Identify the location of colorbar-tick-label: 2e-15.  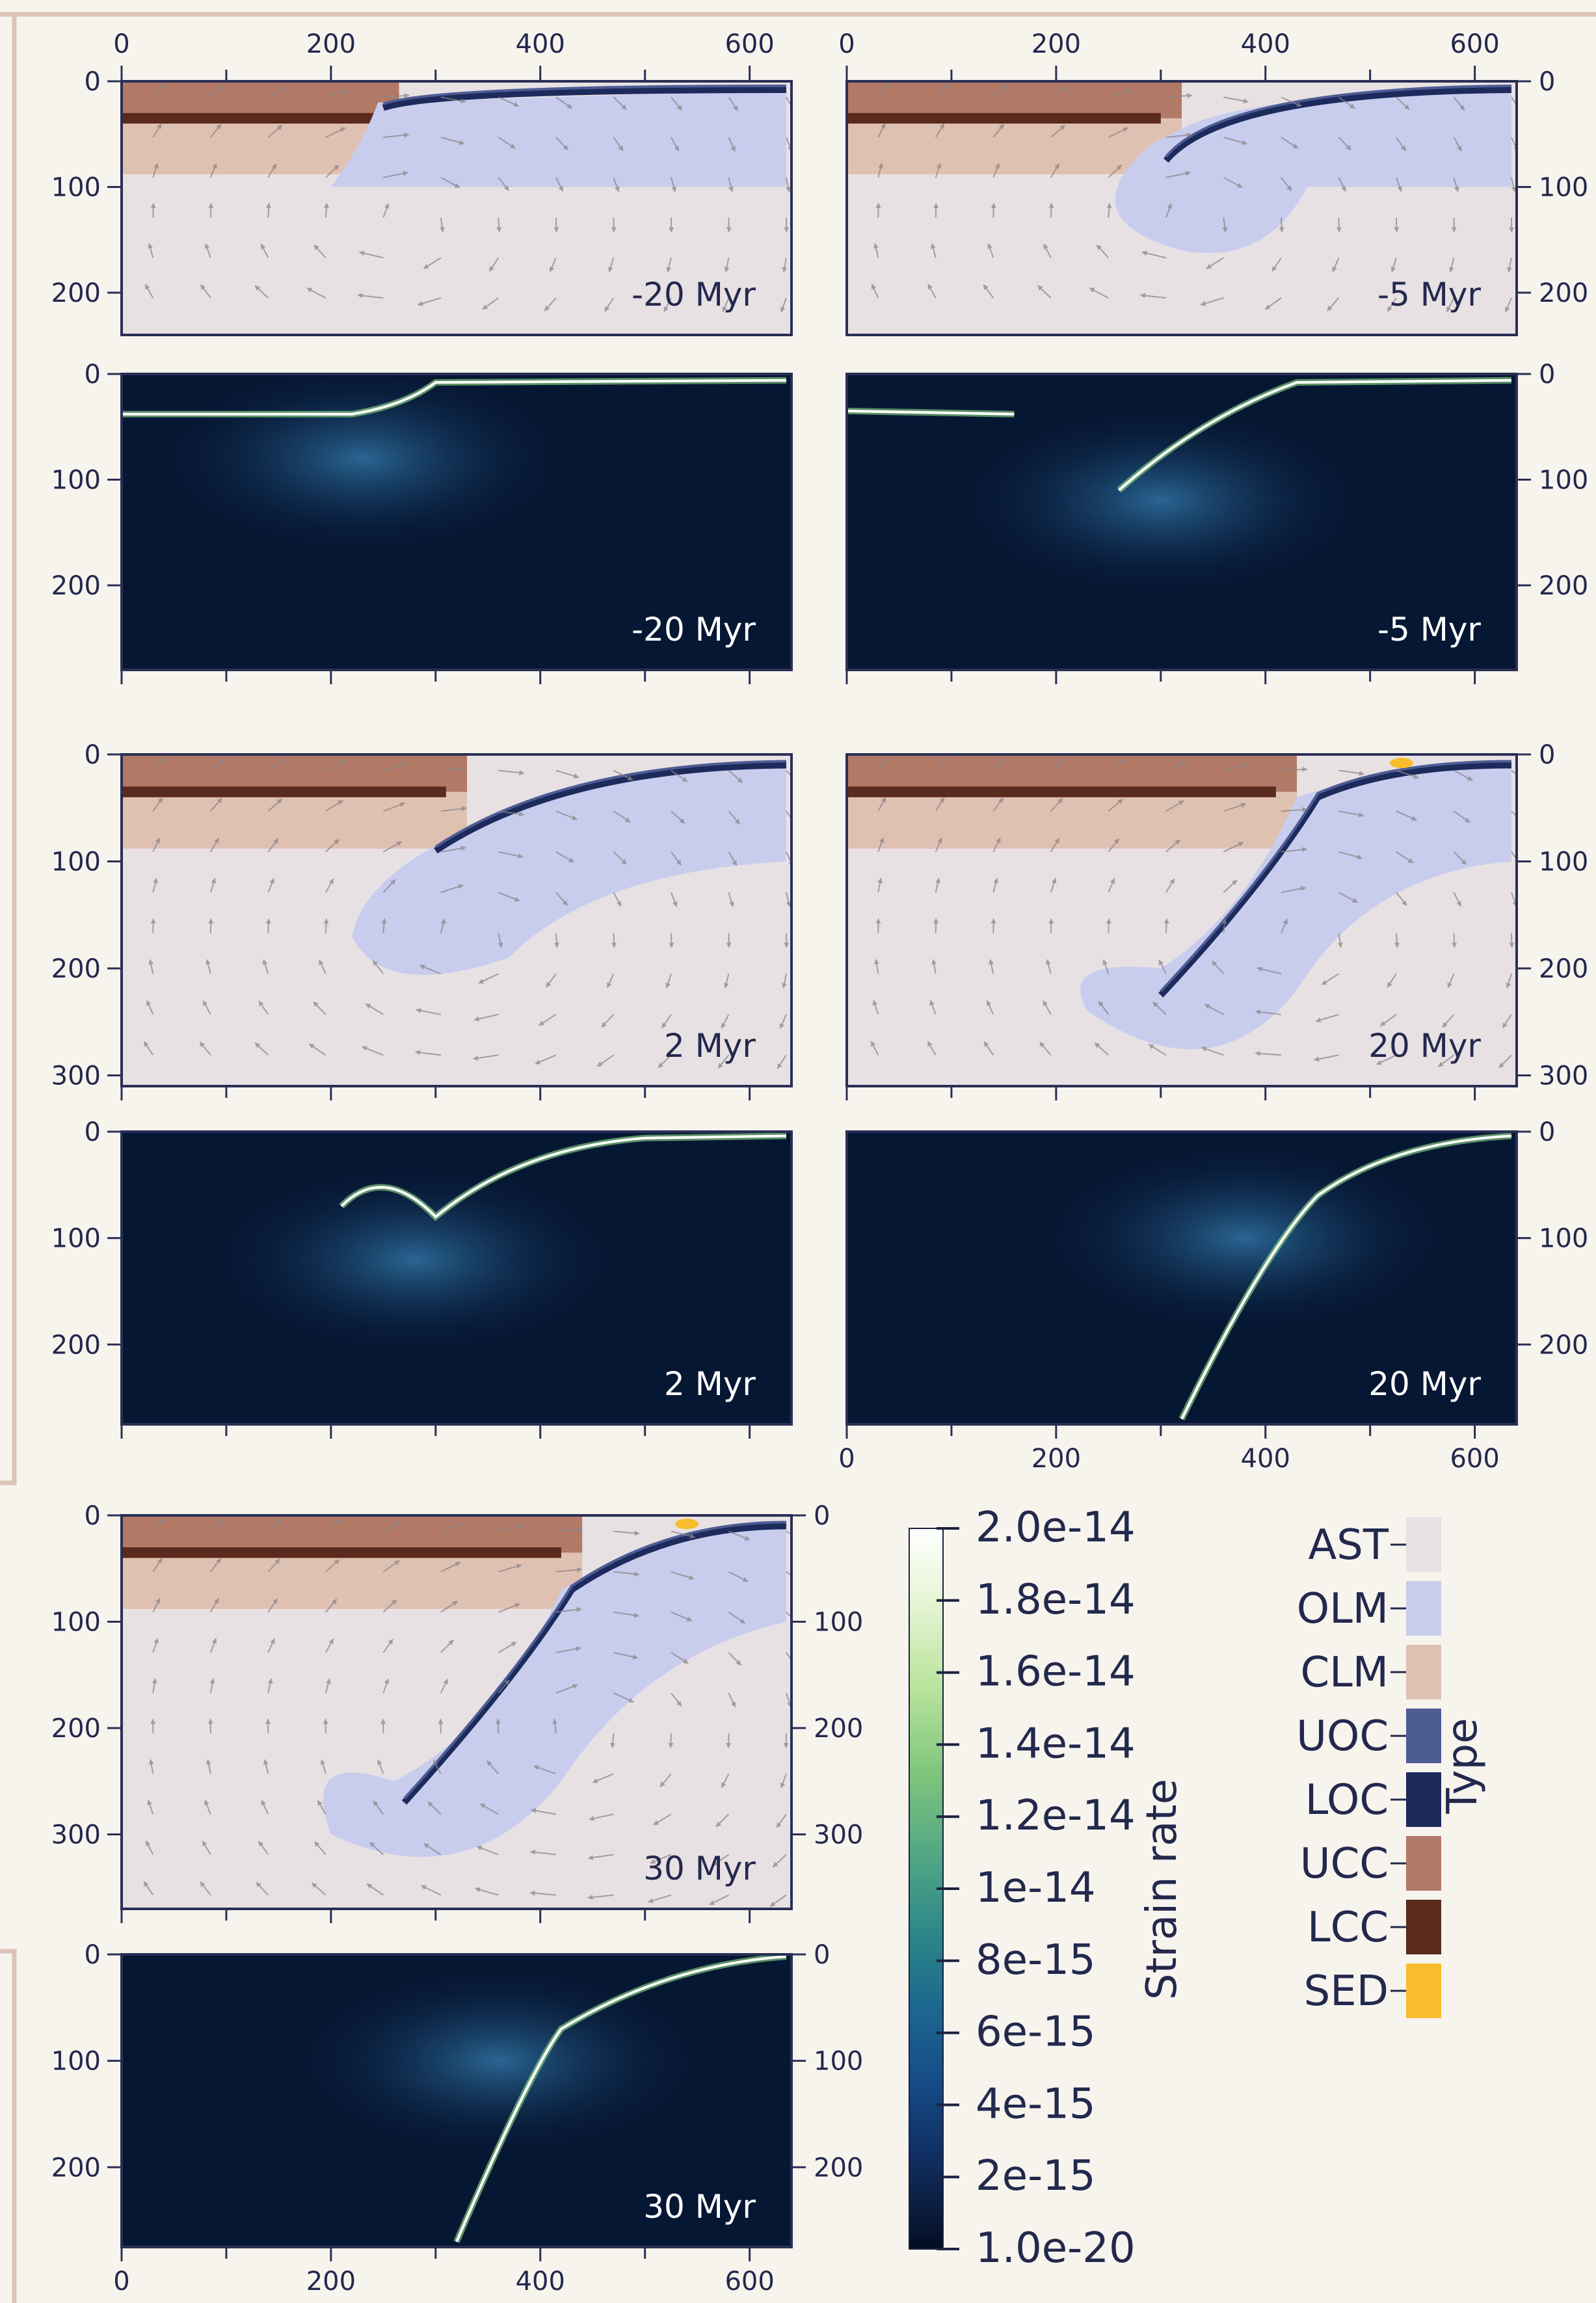
(1036, 2176).